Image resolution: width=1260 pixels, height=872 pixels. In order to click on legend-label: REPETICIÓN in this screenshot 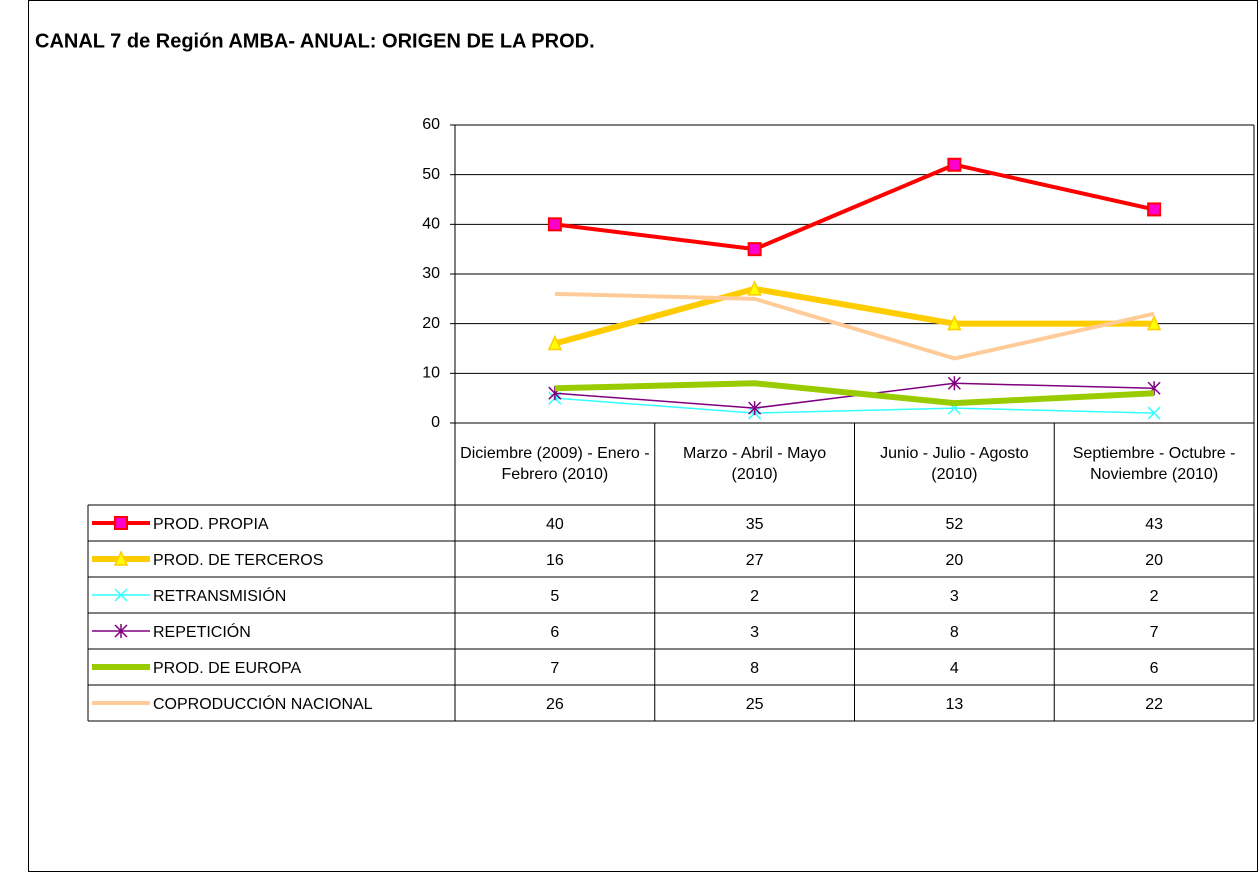, I will do `click(202, 631)`.